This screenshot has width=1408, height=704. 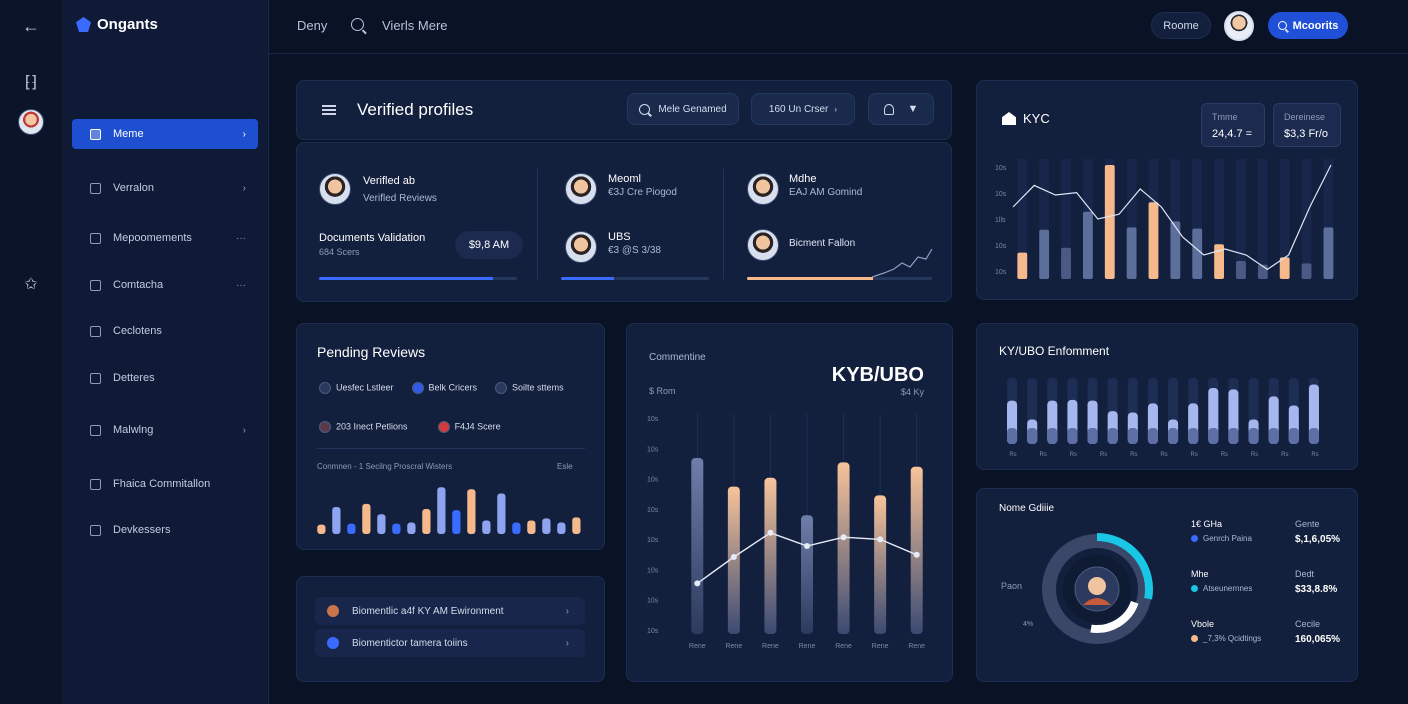 I want to click on sidebar-item: Devkessers, so click(x=165, y=530).